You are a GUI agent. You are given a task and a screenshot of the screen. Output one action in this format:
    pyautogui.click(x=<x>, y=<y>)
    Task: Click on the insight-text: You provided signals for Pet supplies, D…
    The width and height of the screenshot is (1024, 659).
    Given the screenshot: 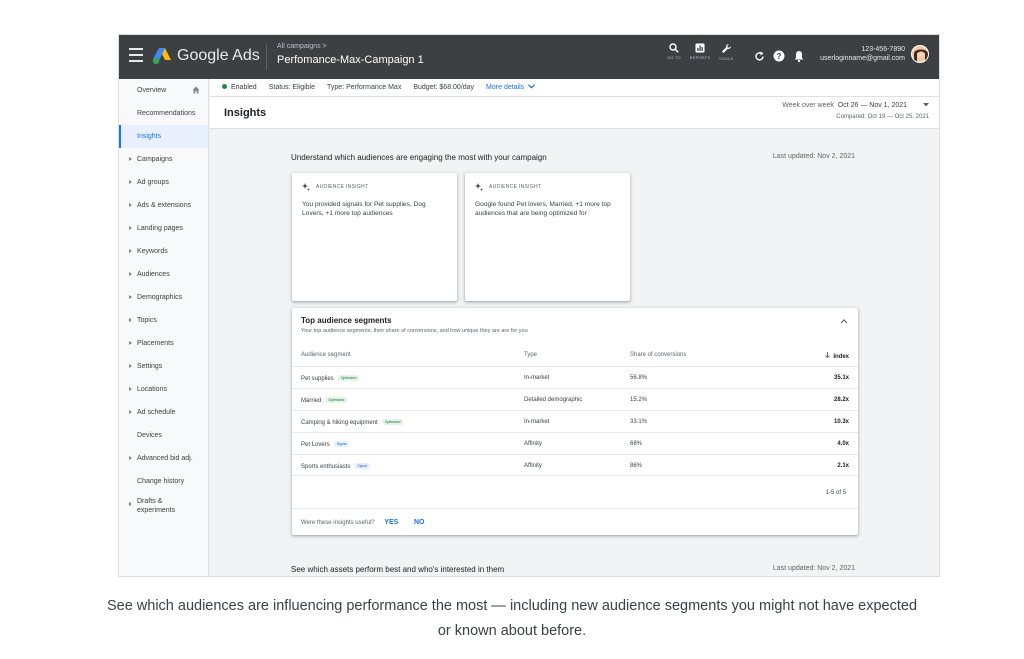 What is the action you would take?
    pyautogui.click(x=364, y=209)
    